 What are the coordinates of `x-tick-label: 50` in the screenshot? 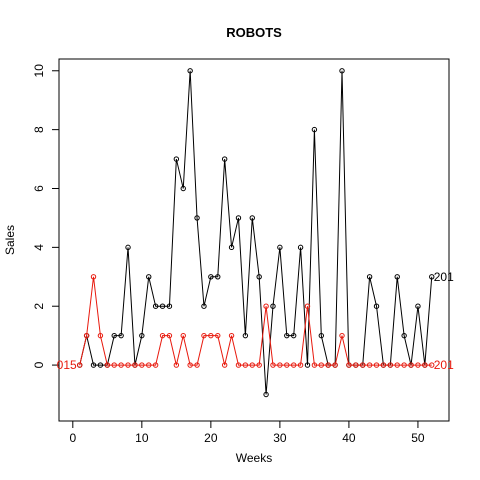 It's located at (418, 438).